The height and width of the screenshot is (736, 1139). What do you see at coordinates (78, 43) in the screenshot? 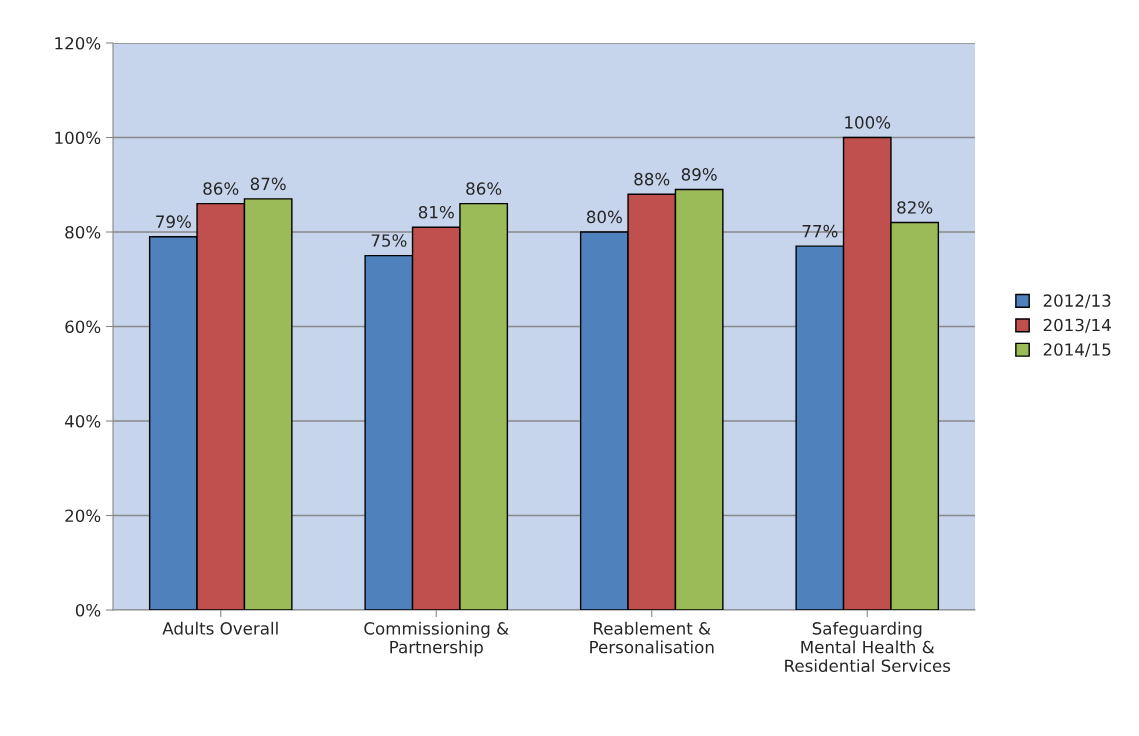
I see `y-tick-label: 120%` at bounding box center [78, 43].